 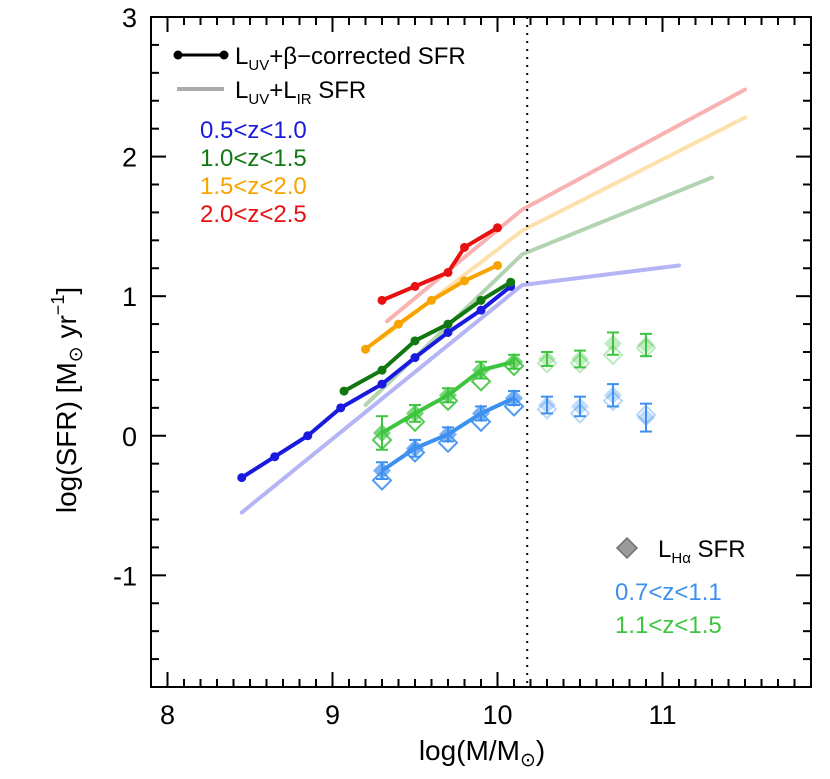 I want to click on y-tick-label: -1, so click(x=125, y=576).